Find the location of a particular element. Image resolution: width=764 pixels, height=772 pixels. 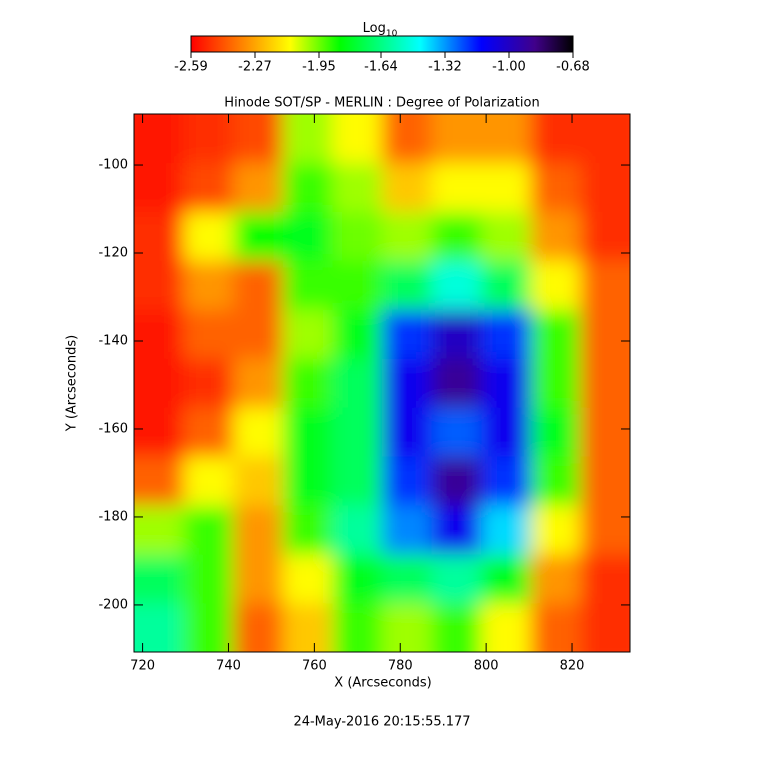

y-tick-label: -140 is located at coordinates (113, 340).